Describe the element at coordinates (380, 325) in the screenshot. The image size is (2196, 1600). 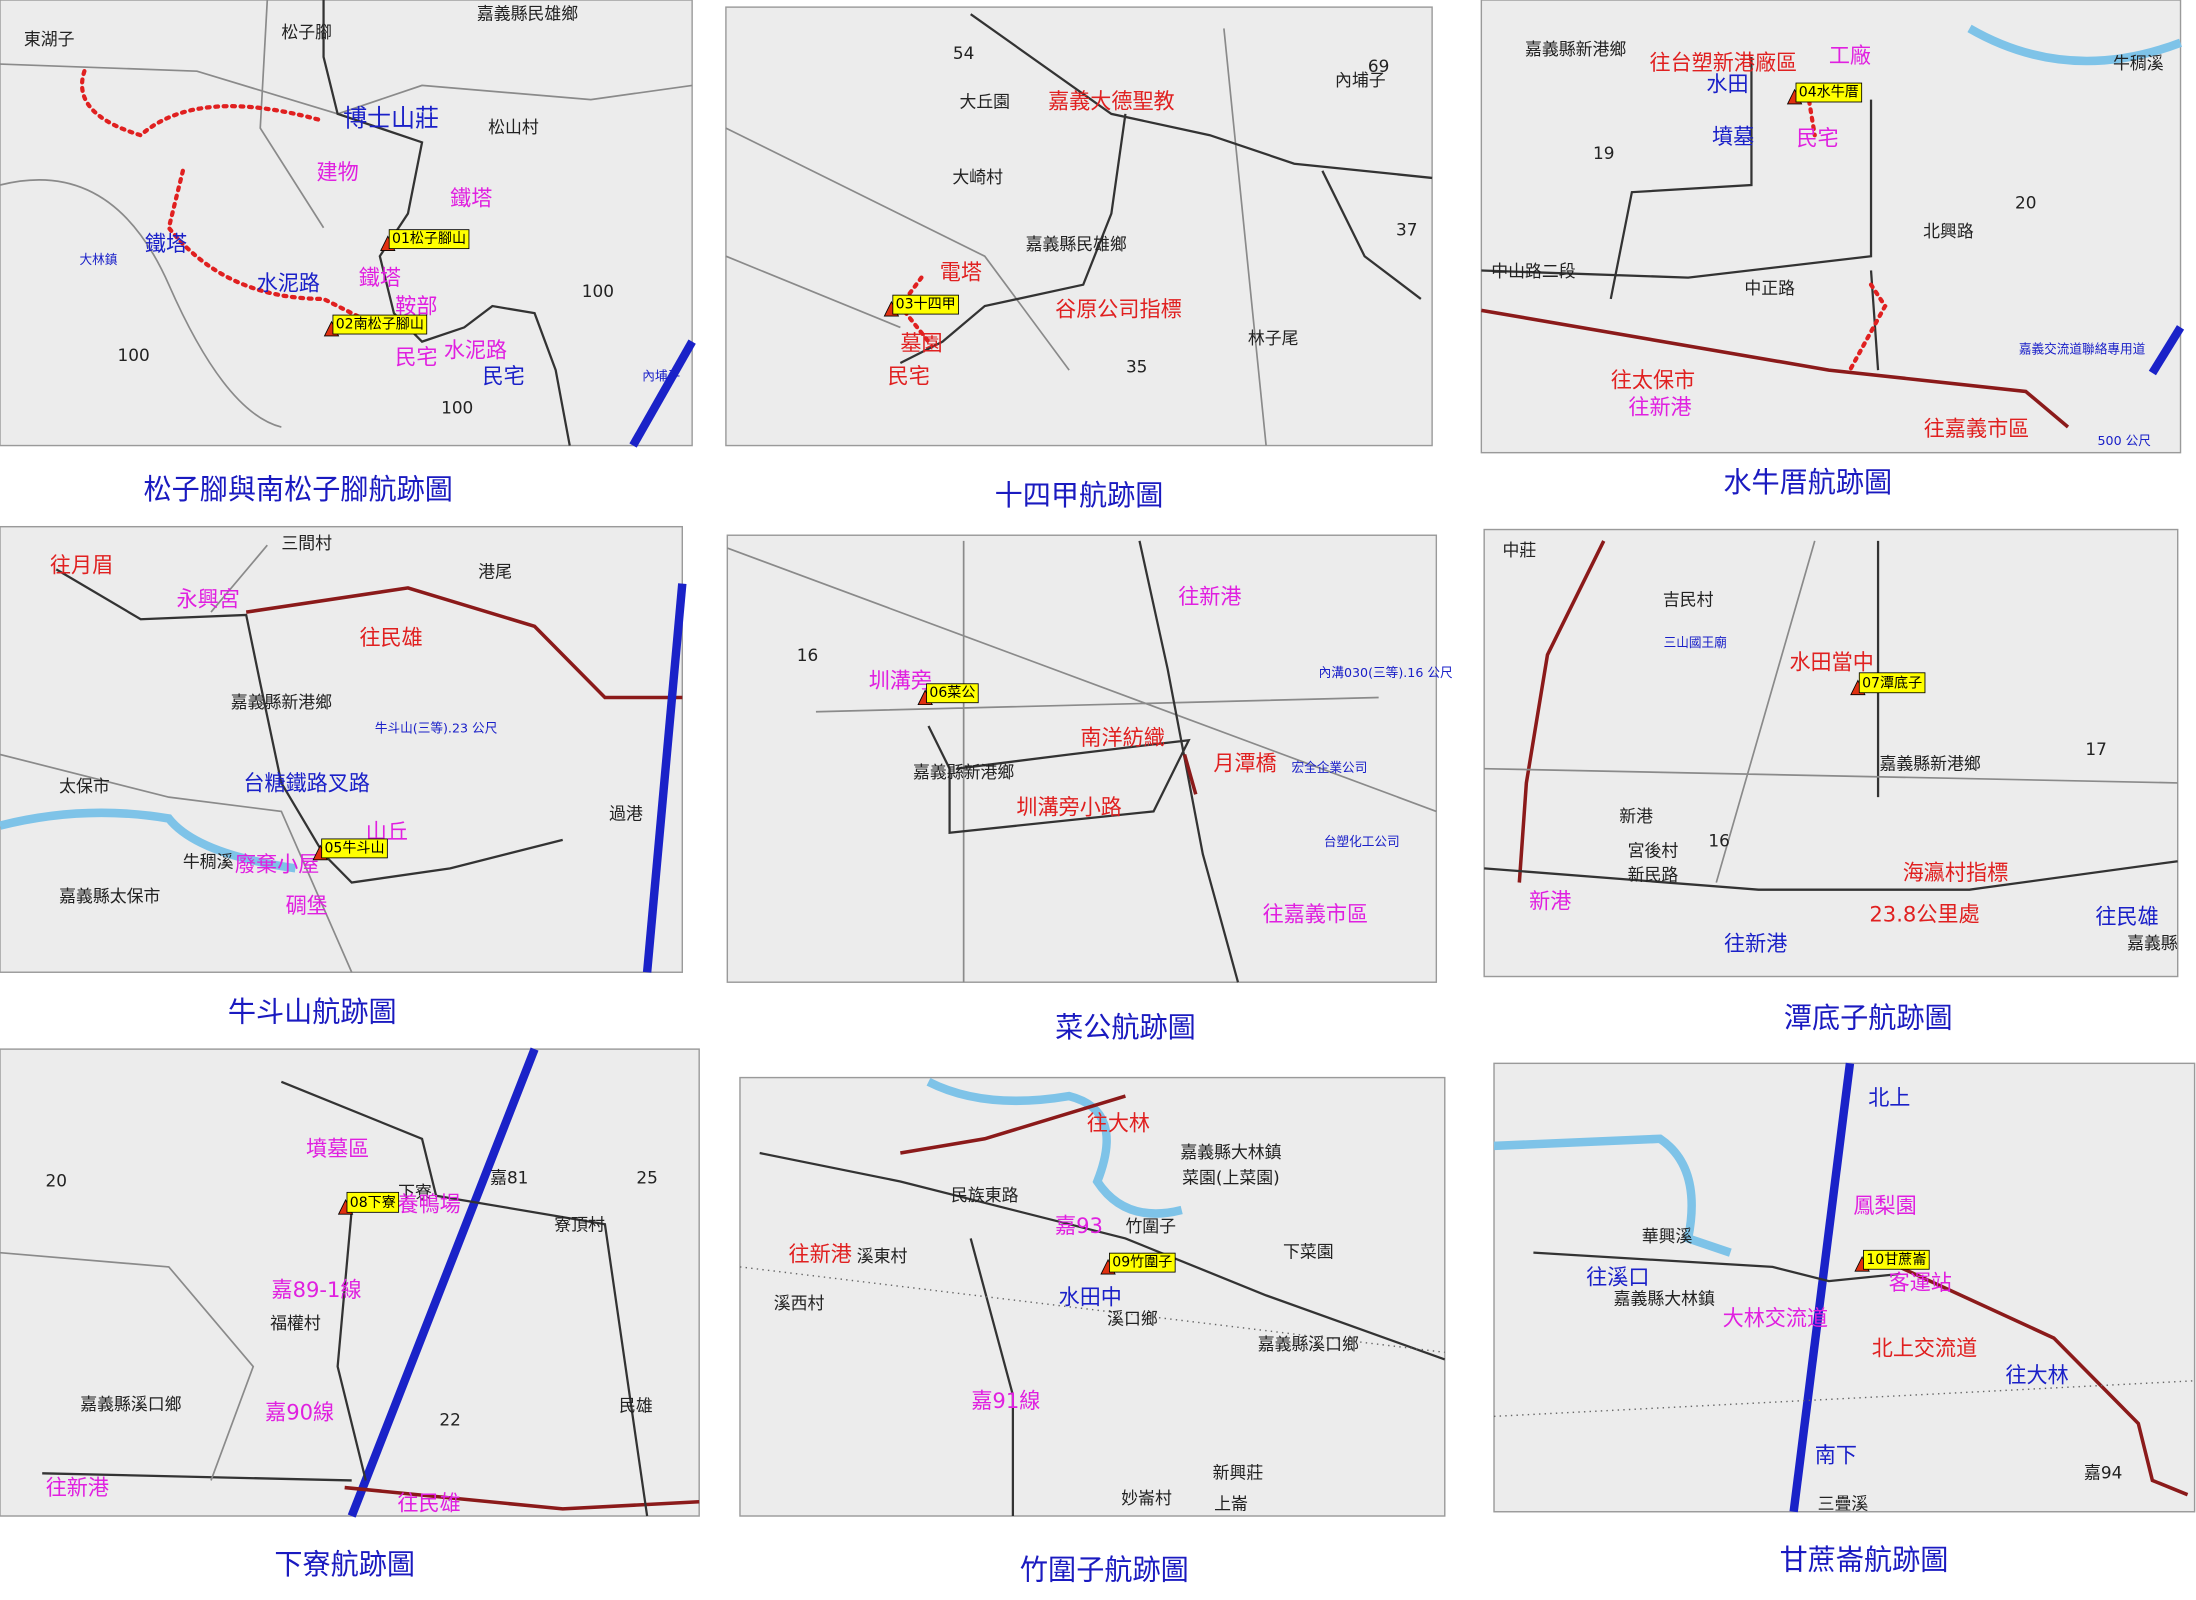
I see `waypoint-label: 02南松子腳山` at that location.